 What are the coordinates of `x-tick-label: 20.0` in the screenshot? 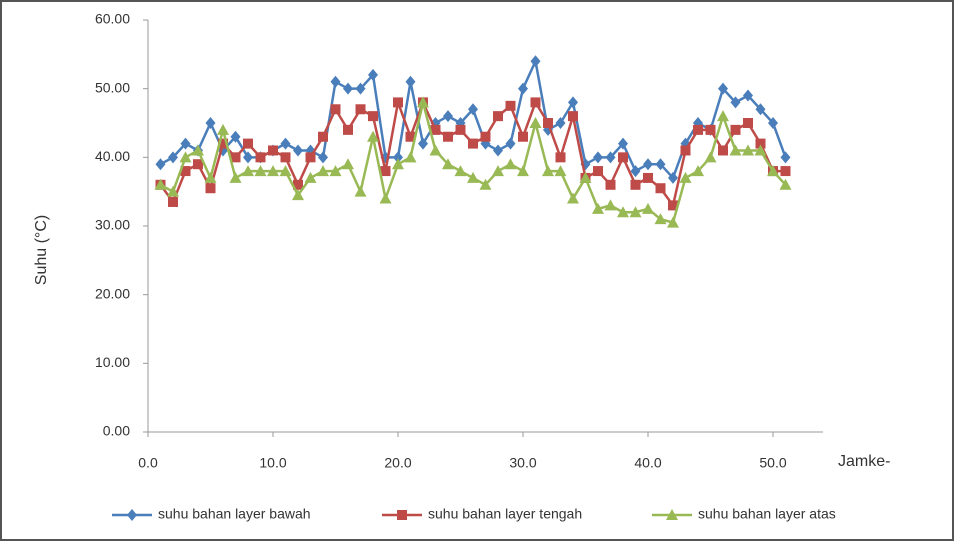 It's located at (397, 463).